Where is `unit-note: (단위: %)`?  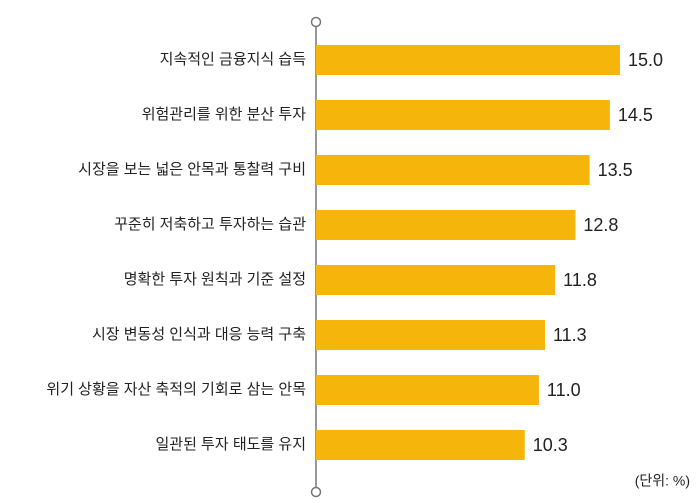 unit-note: (단위: %) is located at coordinates (662, 481).